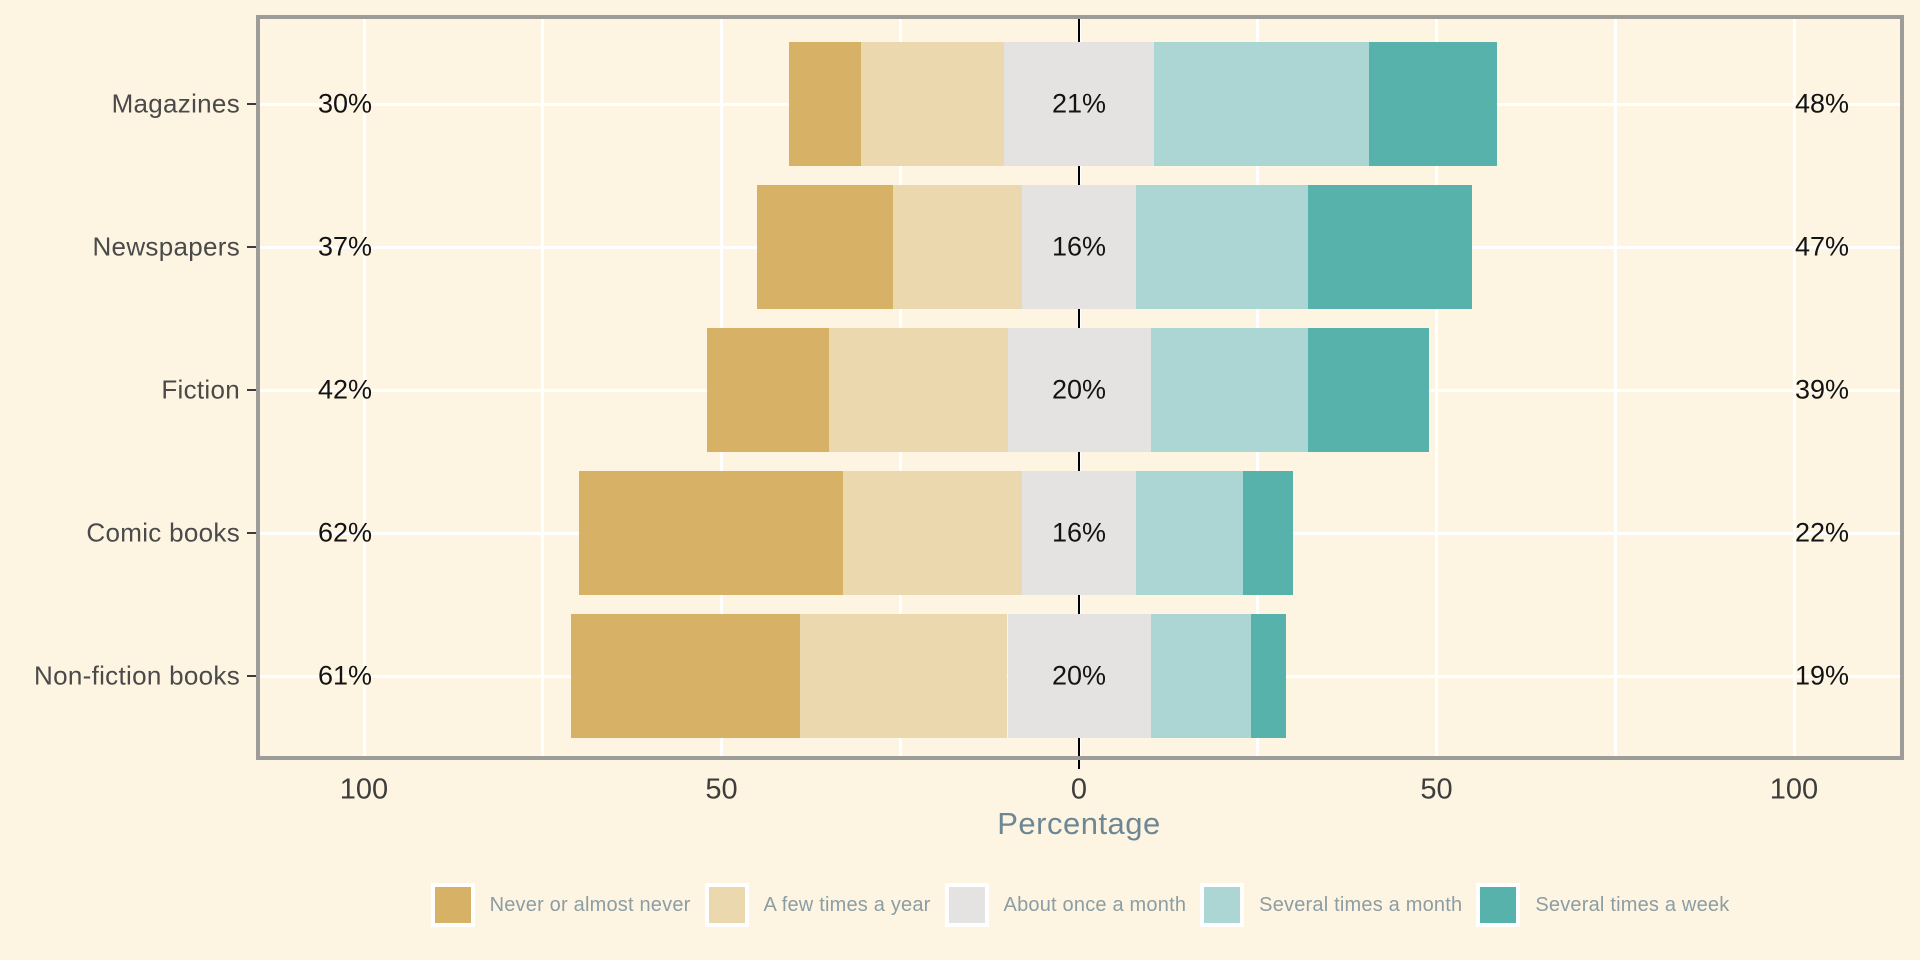 The width and height of the screenshot is (1920, 960). What do you see at coordinates (1095, 904) in the screenshot?
I see `legend-label: About once a month` at bounding box center [1095, 904].